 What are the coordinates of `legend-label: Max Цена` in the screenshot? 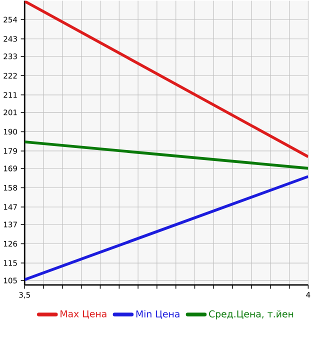 It's located at (83, 314).